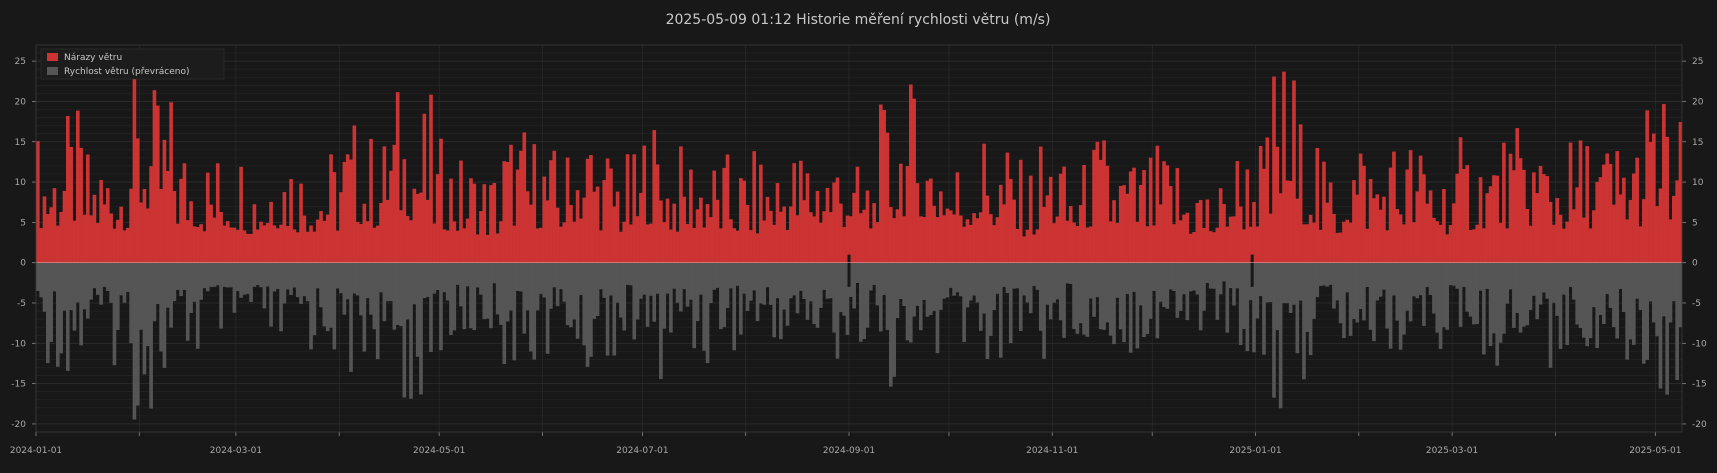 The height and width of the screenshot is (473, 1717). What do you see at coordinates (1695, 264) in the screenshot?
I see `y-tick-label-right: 0` at bounding box center [1695, 264].